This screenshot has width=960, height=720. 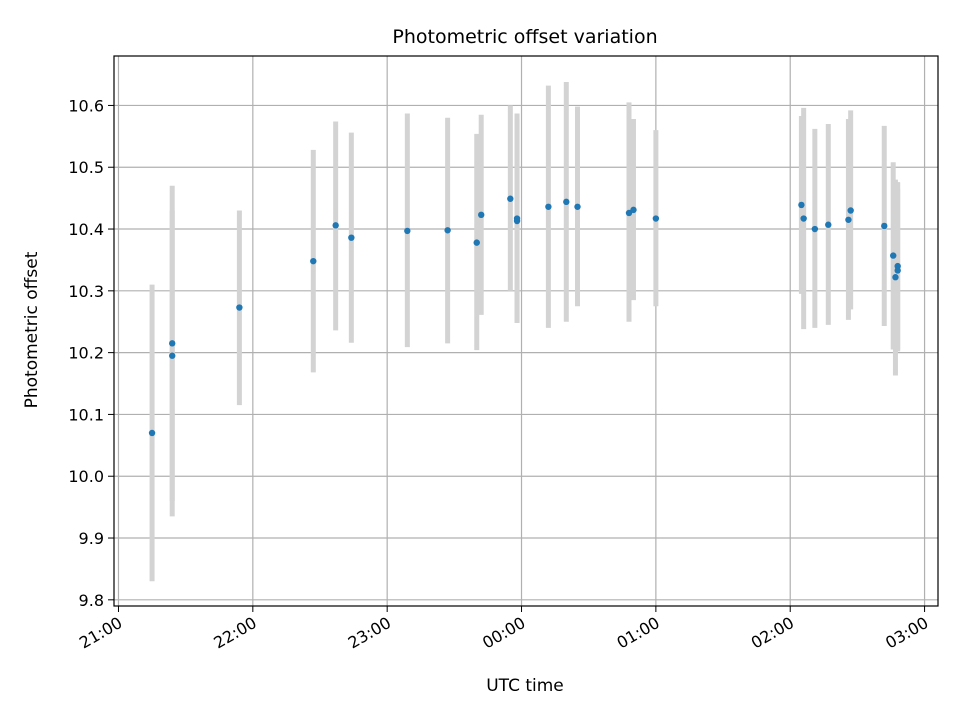 I want to click on y-tick-label: 10.0, so click(x=86, y=476).